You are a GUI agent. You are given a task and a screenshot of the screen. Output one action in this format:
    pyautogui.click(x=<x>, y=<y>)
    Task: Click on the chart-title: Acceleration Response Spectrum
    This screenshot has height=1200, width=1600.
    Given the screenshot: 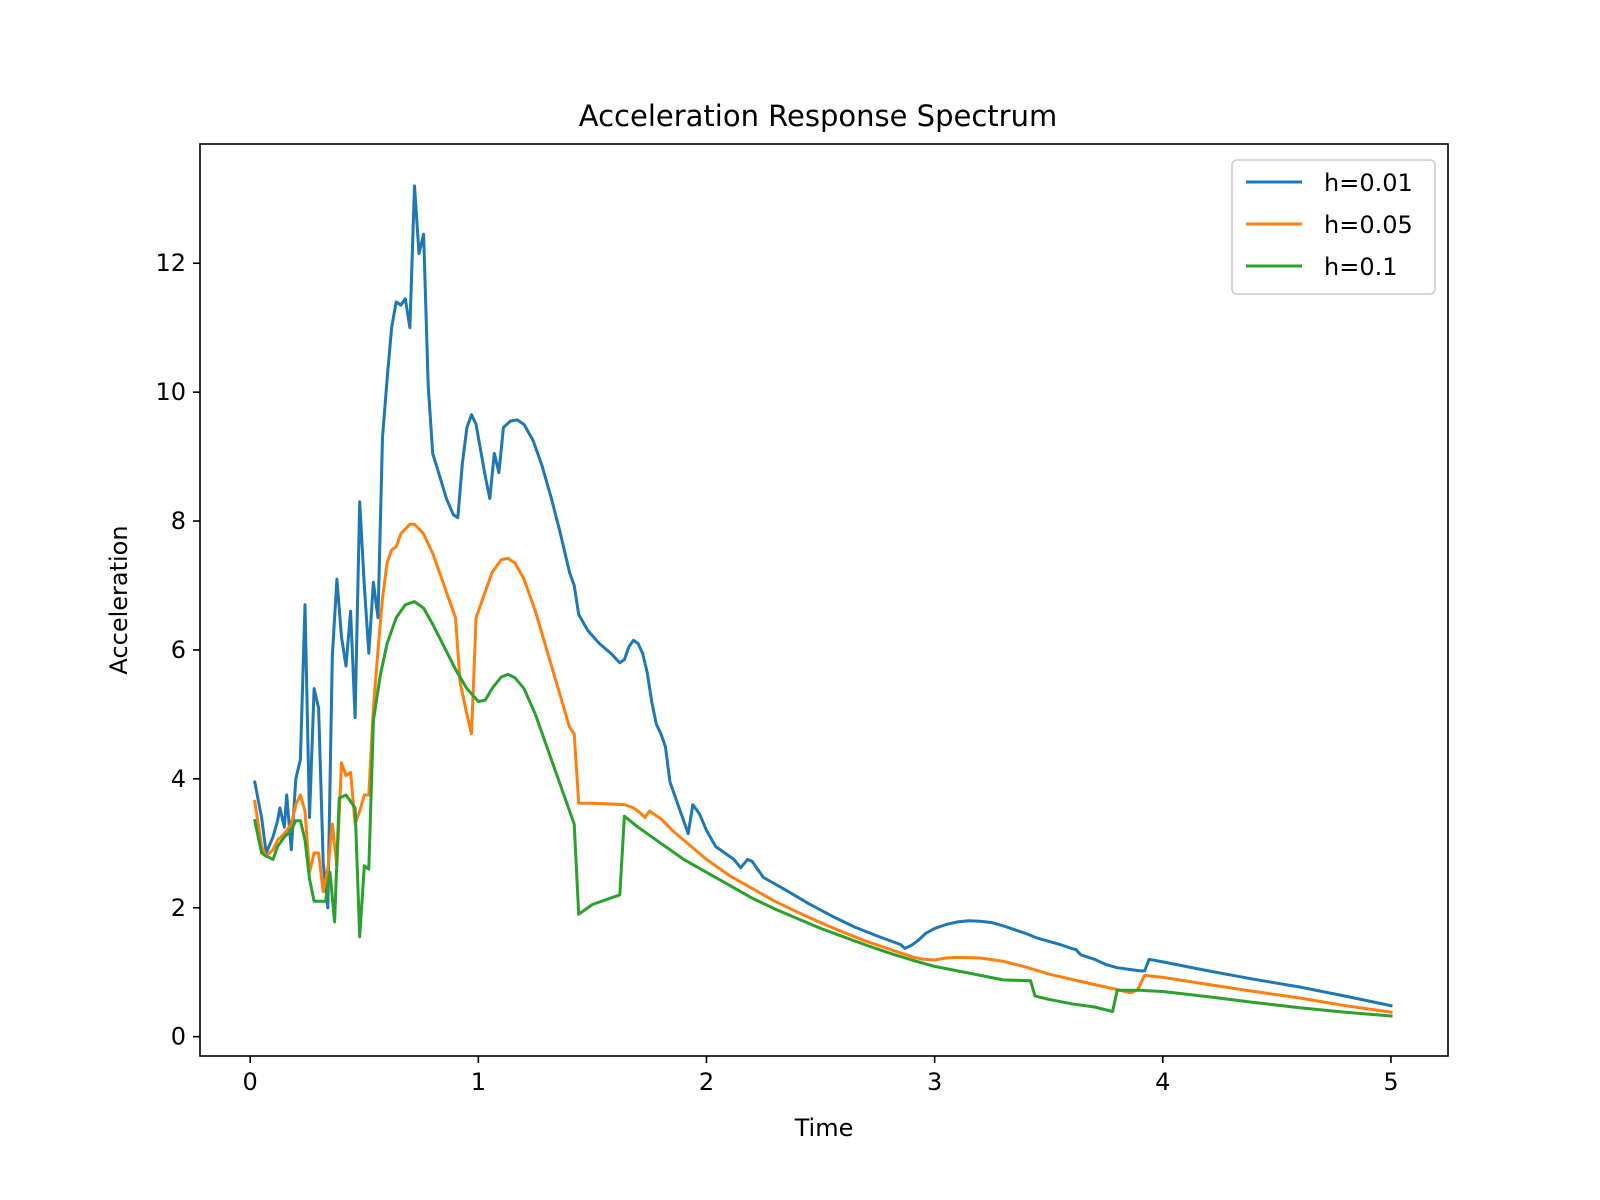 What is the action you would take?
    pyautogui.click(x=818, y=116)
    